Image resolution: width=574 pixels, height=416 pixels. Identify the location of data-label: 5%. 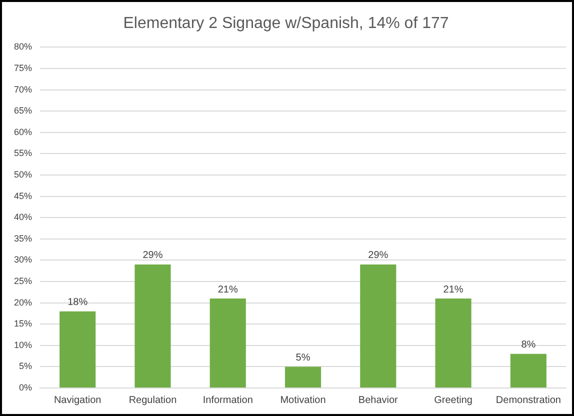
(303, 358).